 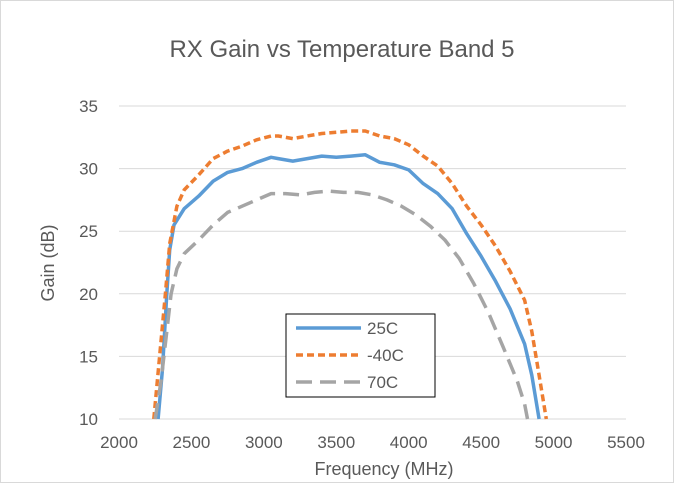 What do you see at coordinates (88, 263) in the screenshot?
I see `y-axis-ticks: 10 15 20 25 30 35` at bounding box center [88, 263].